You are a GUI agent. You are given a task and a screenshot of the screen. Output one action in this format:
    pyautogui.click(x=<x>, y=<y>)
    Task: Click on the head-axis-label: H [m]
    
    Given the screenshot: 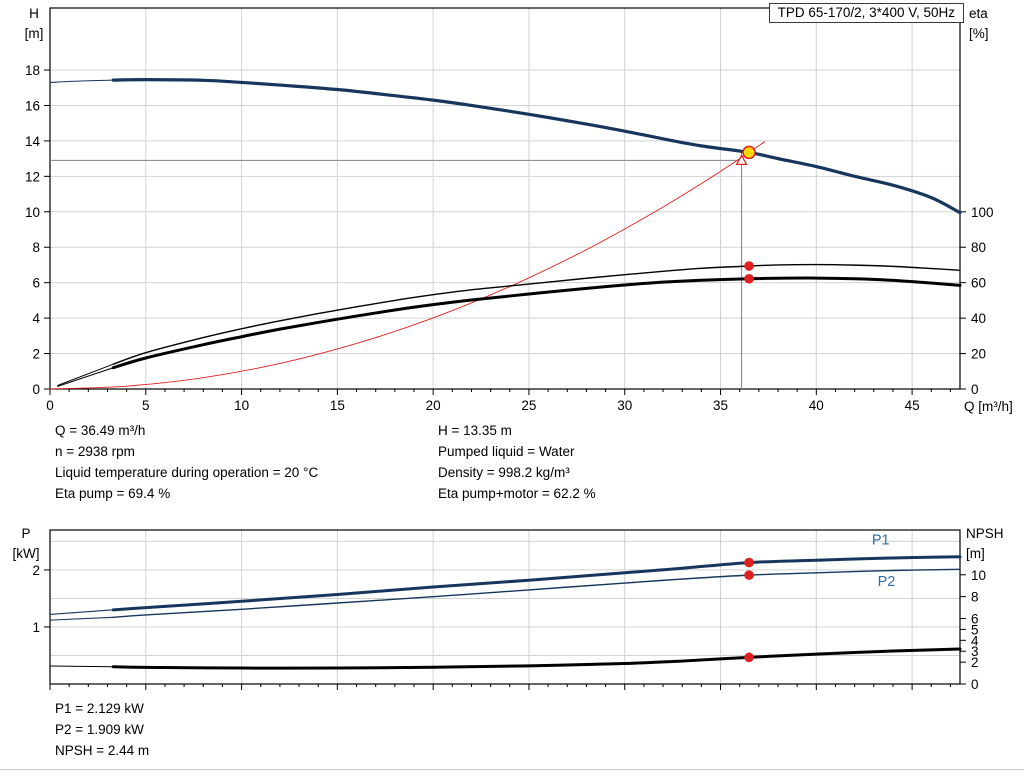 What is the action you would take?
    pyautogui.click(x=34, y=24)
    